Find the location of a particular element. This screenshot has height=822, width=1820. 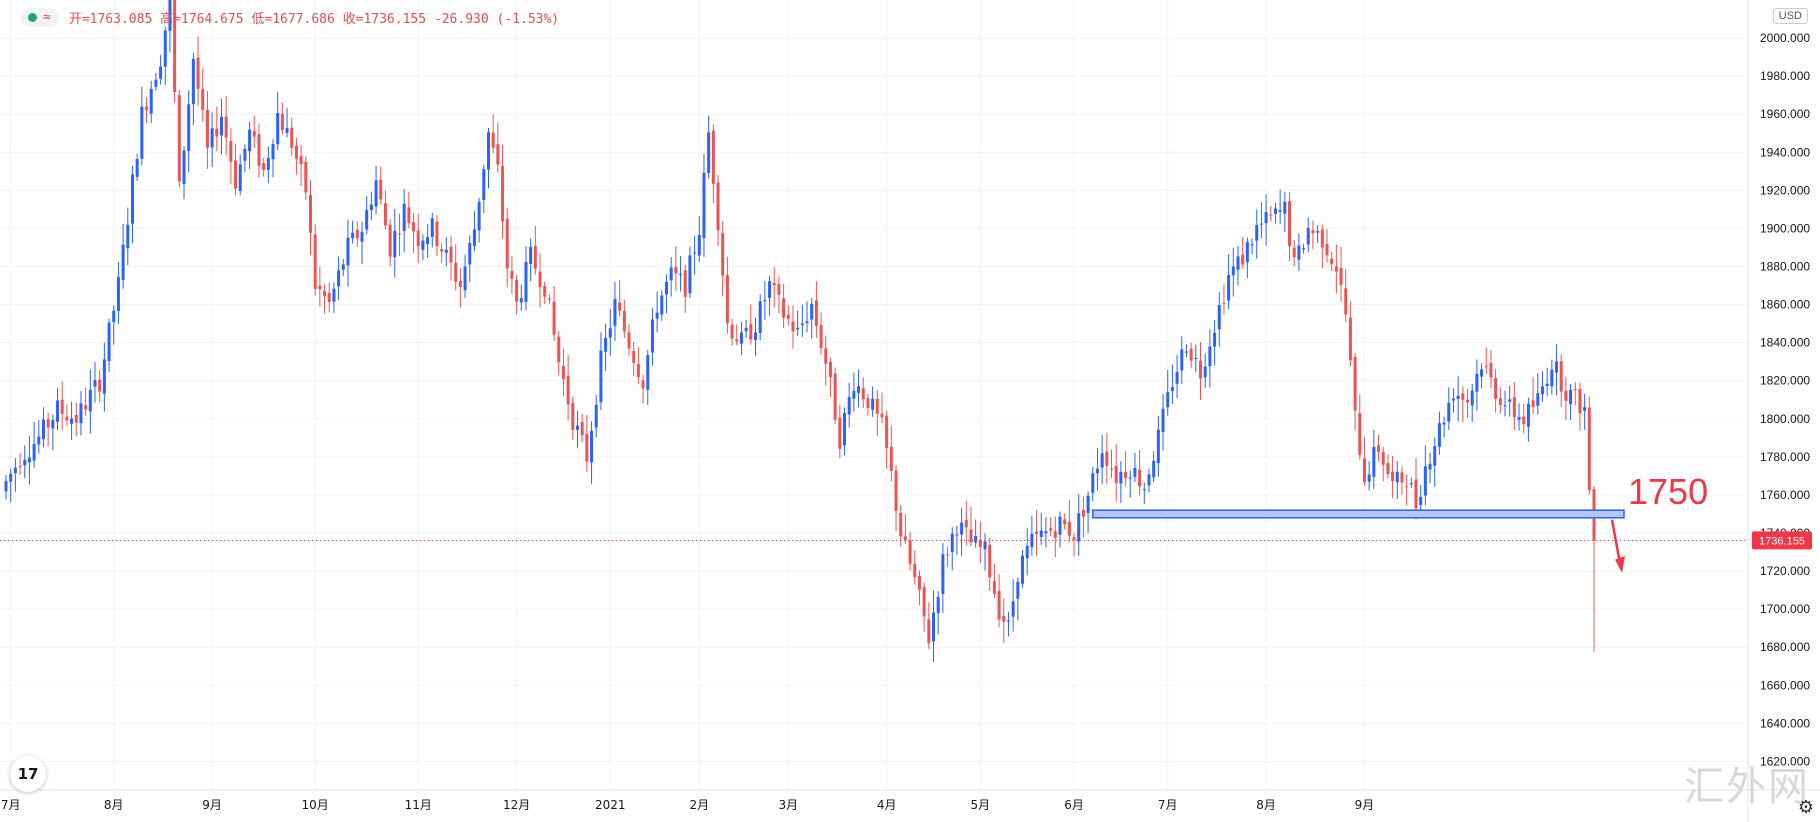

gear-icon: ⚙ is located at coordinates (1805, 807).